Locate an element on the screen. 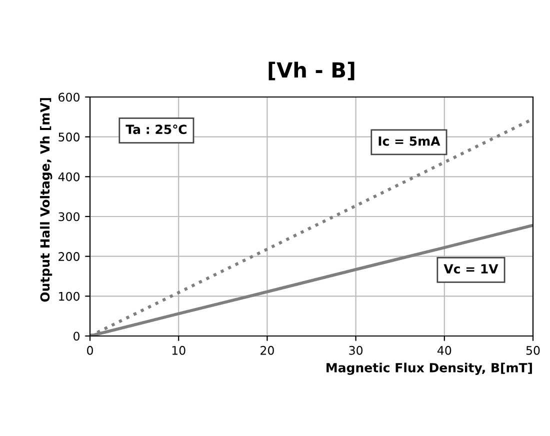 The width and height of the screenshot is (550, 436). annotation: Ta : 25℃ is located at coordinates (156, 129).